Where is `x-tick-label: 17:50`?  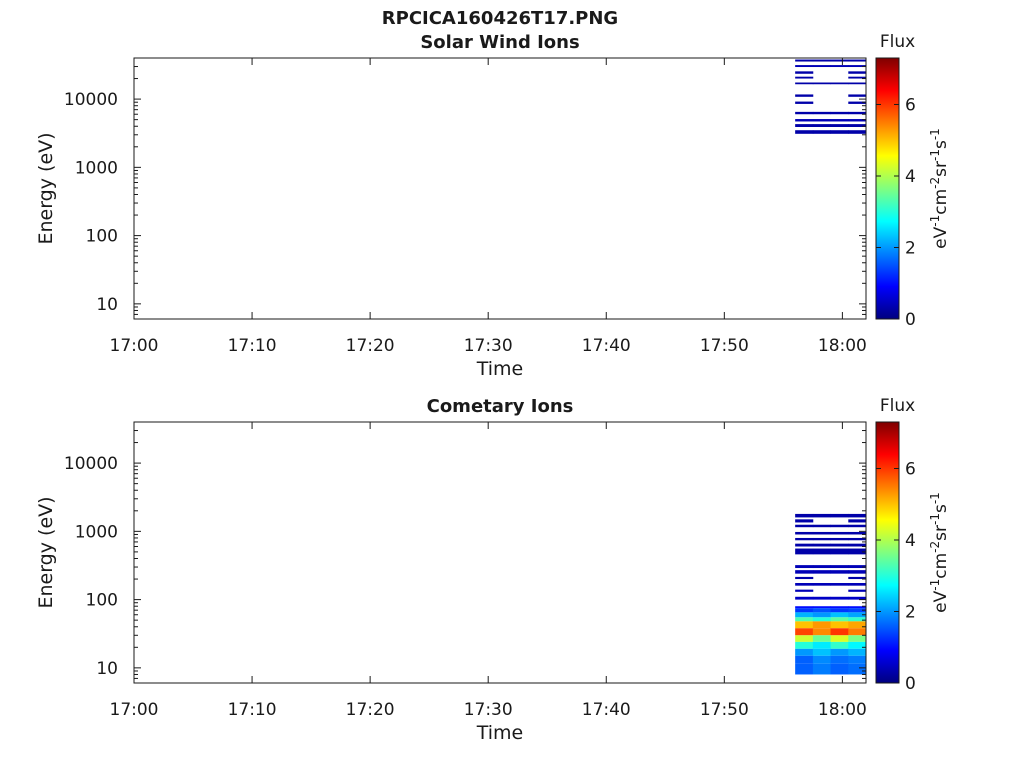
x-tick-label: 17:50 is located at coordinates (724, 346).